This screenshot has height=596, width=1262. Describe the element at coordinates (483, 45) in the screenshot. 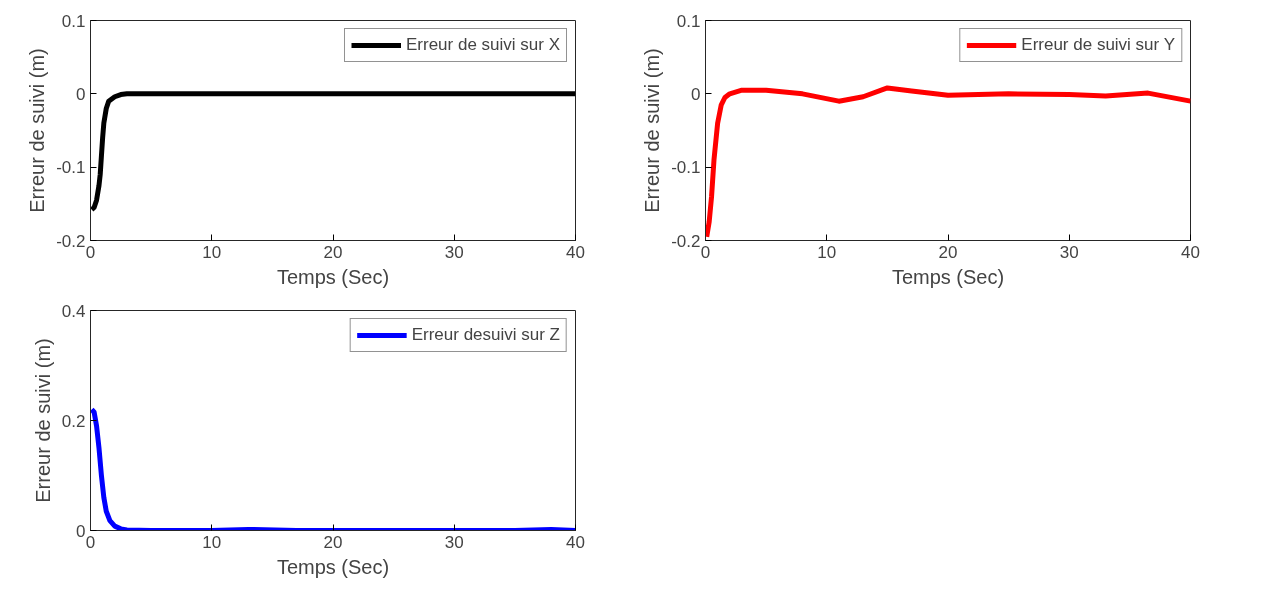

I see `legend-label: Erreur de suivi sur X` at that location.